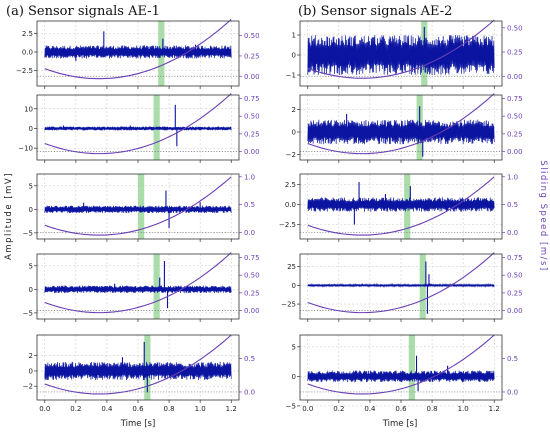 The height and width of the screenshot is (432, 550). Describe the element at coordinates (138, 424) in the screenshot. I see `x-axis-label-ae1: Time [s]` at that location.